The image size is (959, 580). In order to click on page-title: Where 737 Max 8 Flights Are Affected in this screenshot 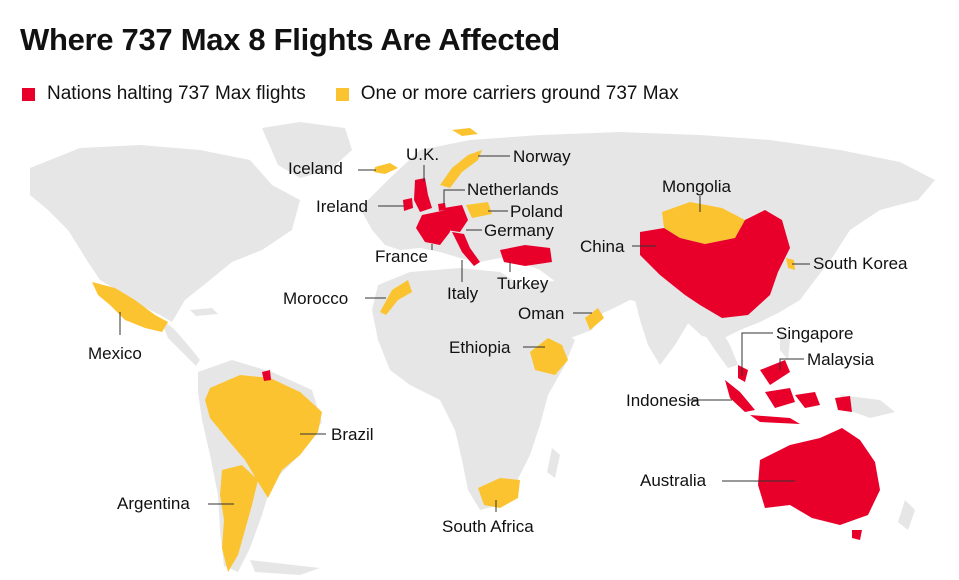, I will do `click(290, 39)`.